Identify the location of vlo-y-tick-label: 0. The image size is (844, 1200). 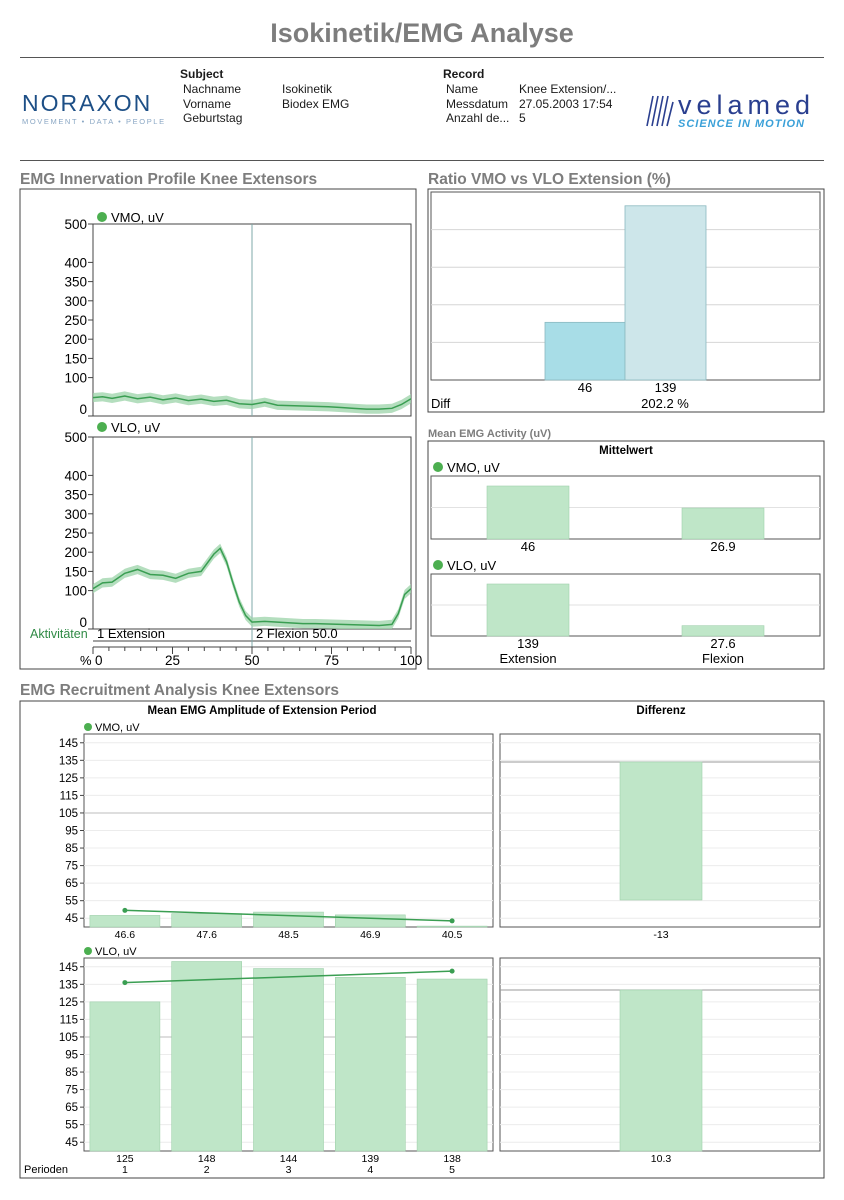
(83, 622).